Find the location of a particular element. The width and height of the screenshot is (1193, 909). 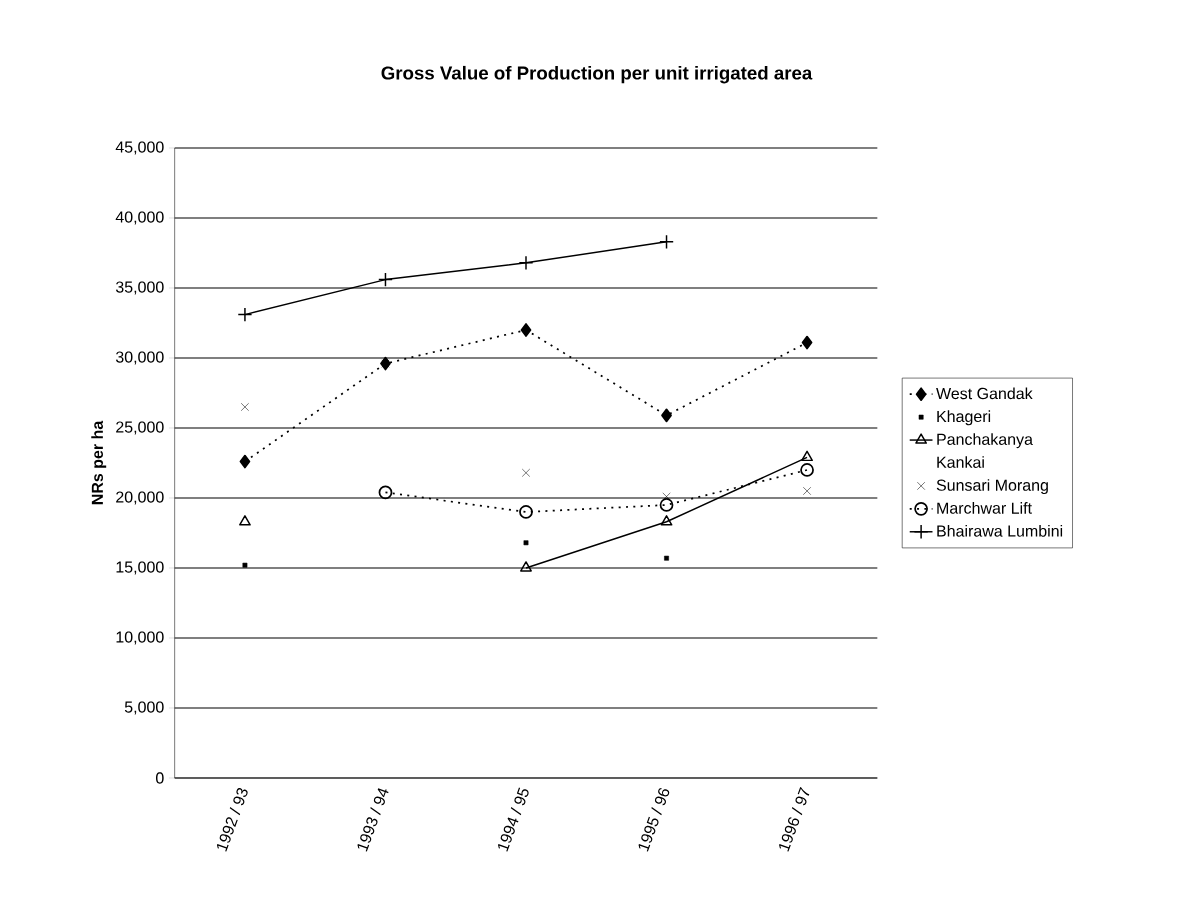

legend-label: Marchwar Lift is located at coordinates (984, 508).